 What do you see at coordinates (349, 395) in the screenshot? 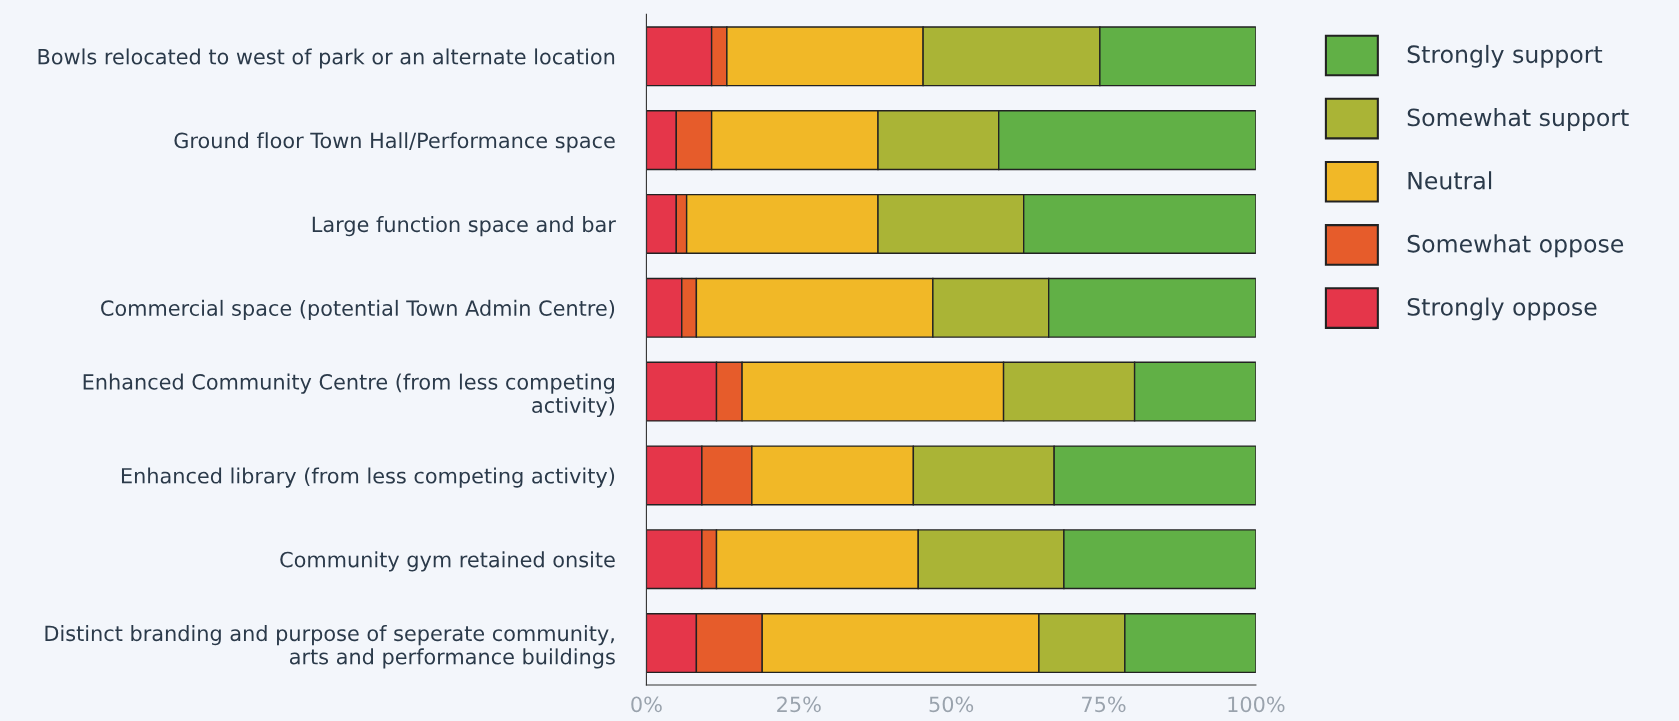
I see `y-tick-label: Enhanced Community Centre (from less competing activity)` at bounding box center [349, 395].